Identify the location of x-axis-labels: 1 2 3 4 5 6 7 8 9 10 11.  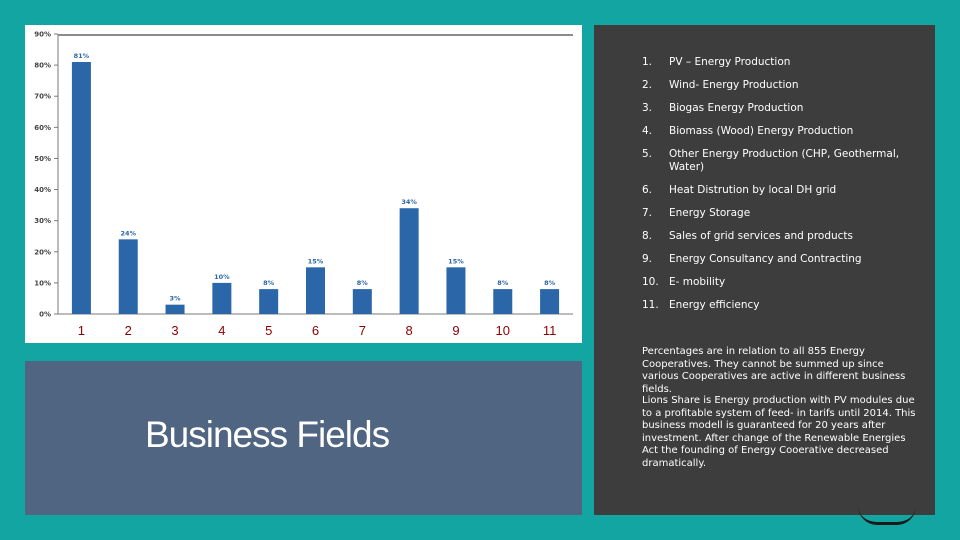
(317, 330).